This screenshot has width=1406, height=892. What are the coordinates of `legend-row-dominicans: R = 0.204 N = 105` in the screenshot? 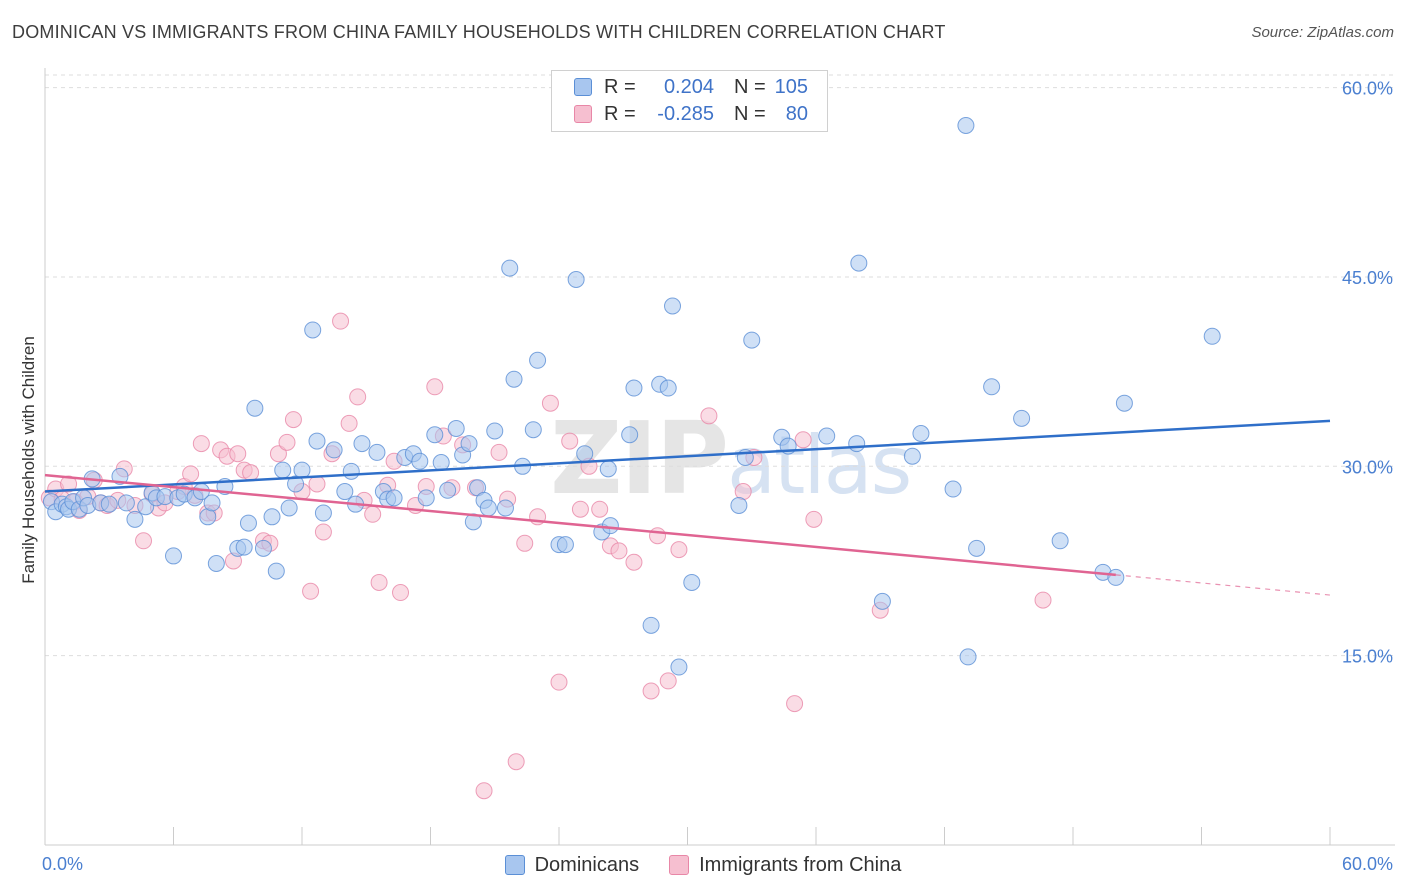 It's located at (691, 87).